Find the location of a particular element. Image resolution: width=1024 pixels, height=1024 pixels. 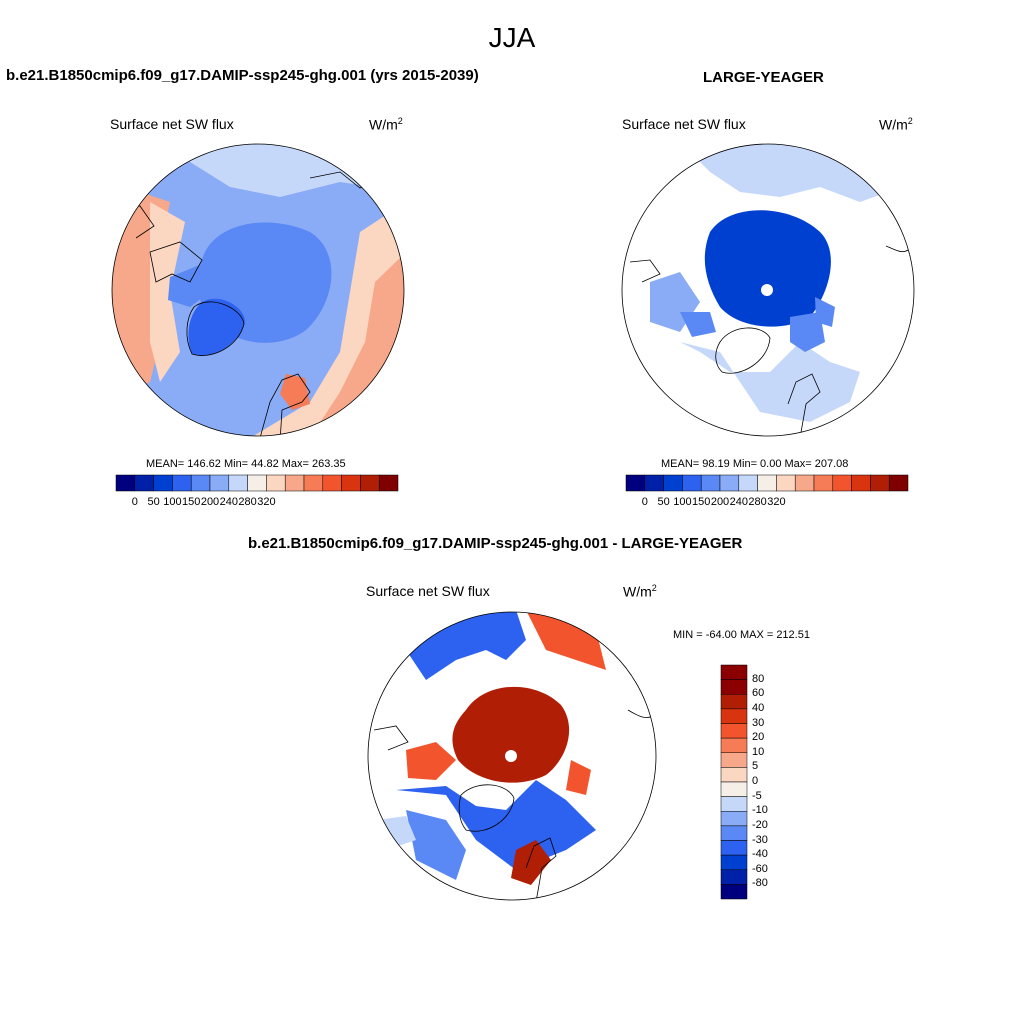

panel3-colorbar-tick-label: 10 is located at coordinates (758, 751).